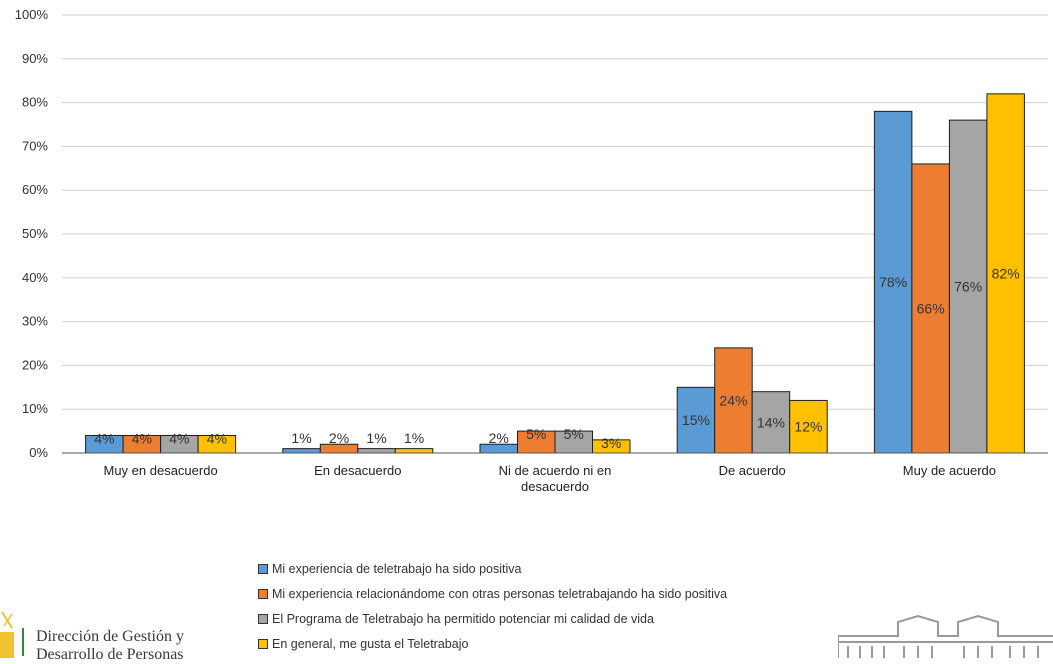  What do you see at coordinates (35, 321) in the screenshot?
I see `y-tick-label: 30%` at bounding box center [35, 321].